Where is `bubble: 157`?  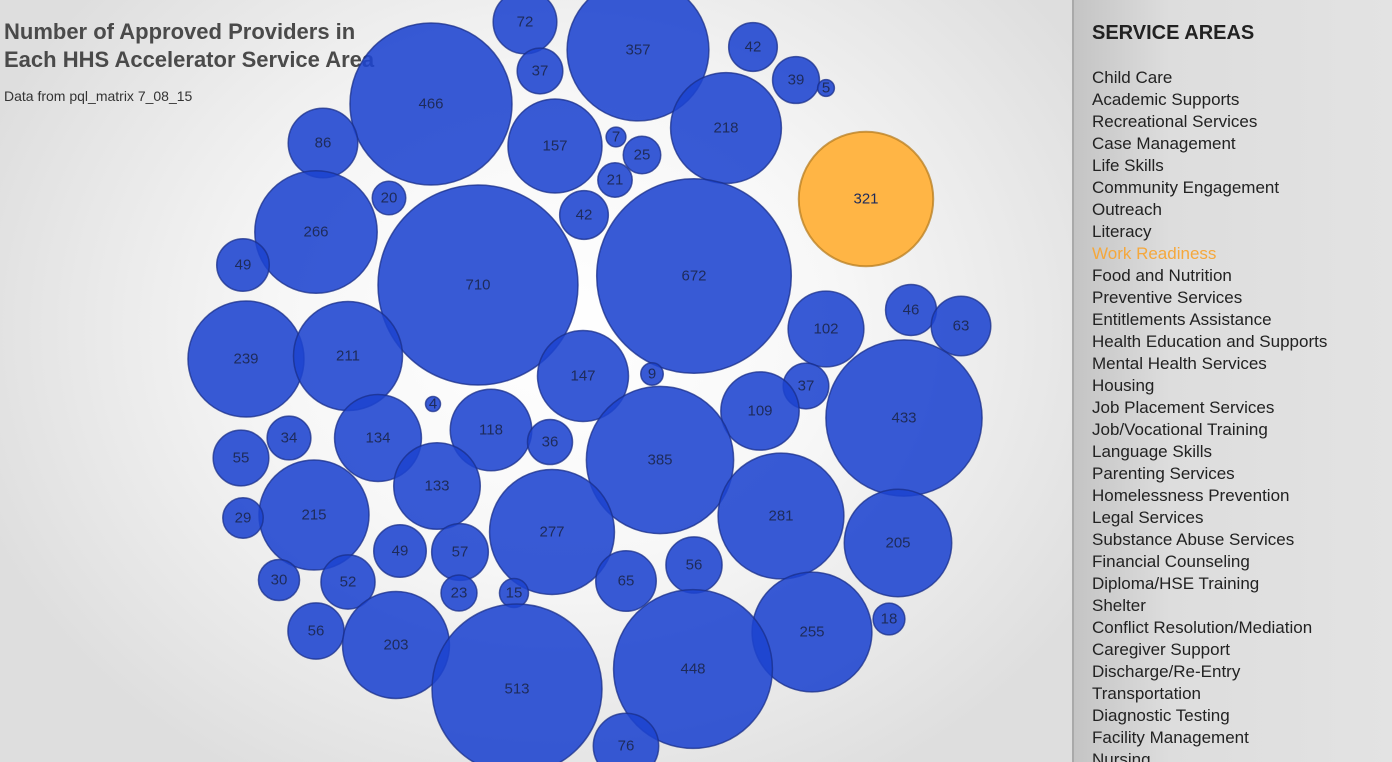 bubble: 157 is located at coordinates (555, 146).